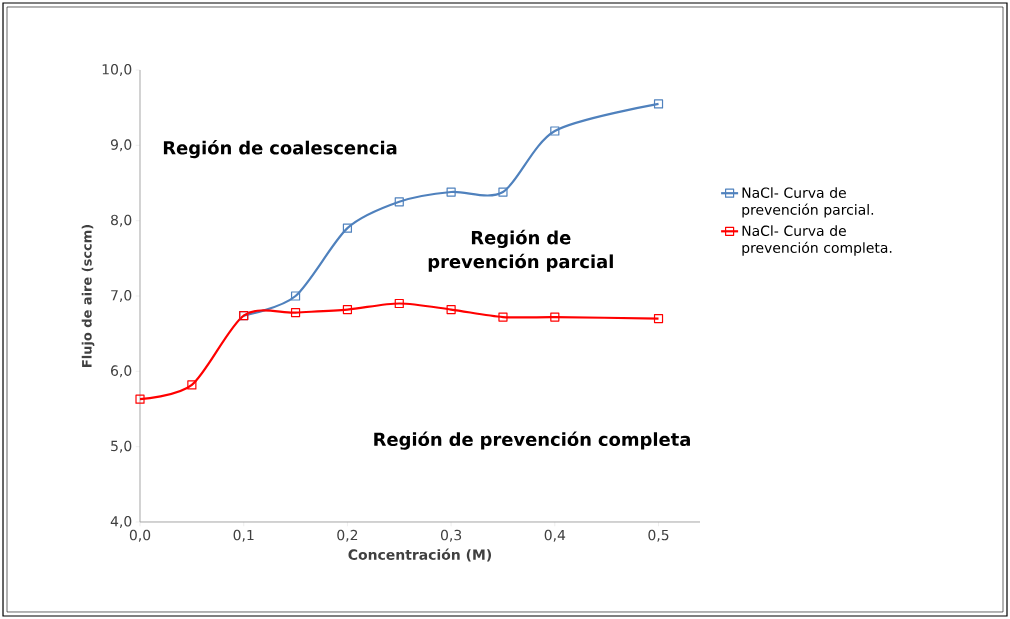  Describe the element at coordinates (520, 250) in the screenshot. I see `annotation: Región de prevención parcial` at that location.